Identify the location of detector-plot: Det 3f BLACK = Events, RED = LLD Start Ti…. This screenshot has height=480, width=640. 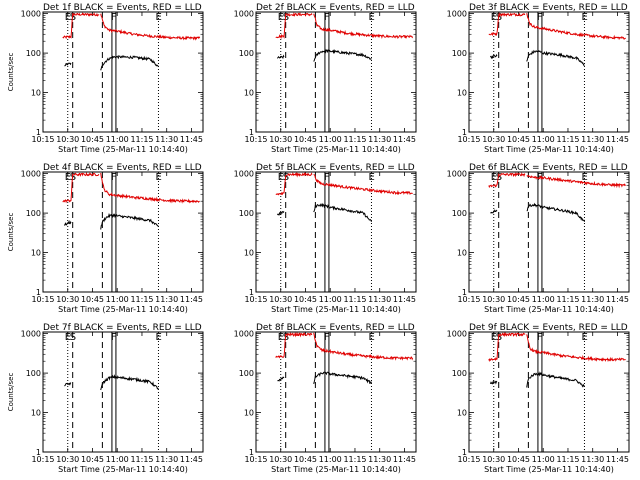
(538, 78).